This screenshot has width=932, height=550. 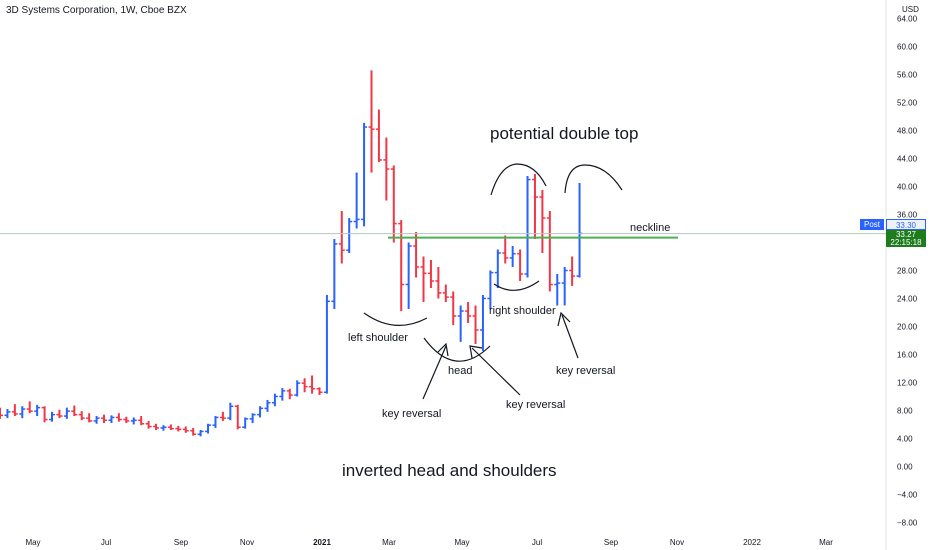 I want to click on key-reversal-label-2: key reversal, so click(x=535, y=405).